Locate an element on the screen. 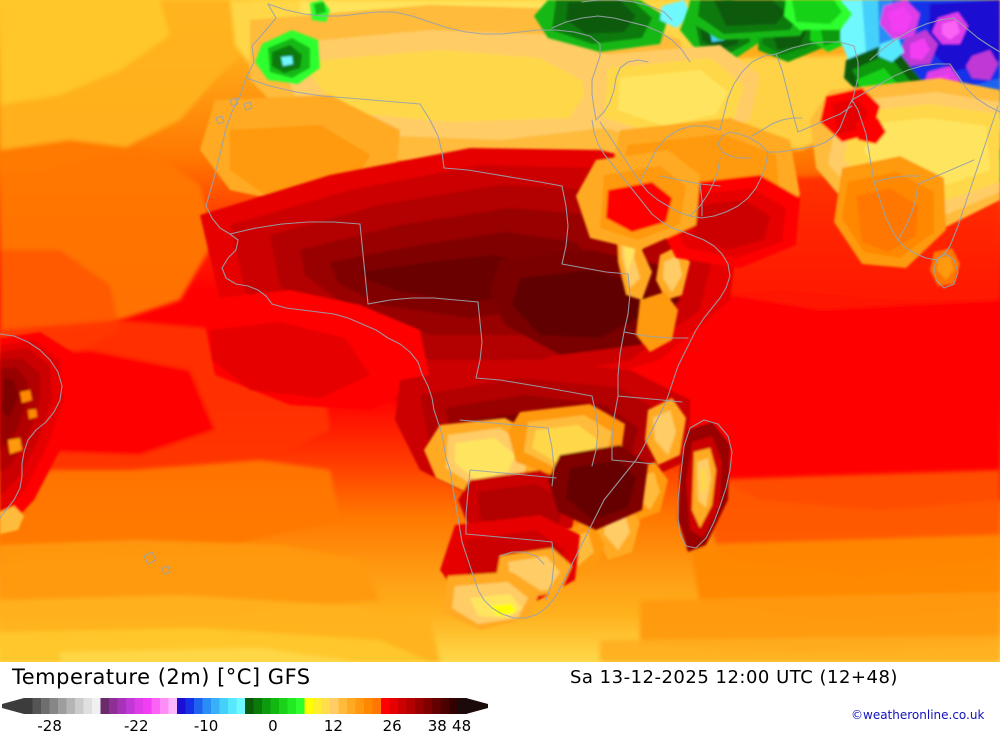 Image resolution: width=1000 pixels, height=735 pixels. colorbar-tick-label: 38 is located at coordinates (437, 726).